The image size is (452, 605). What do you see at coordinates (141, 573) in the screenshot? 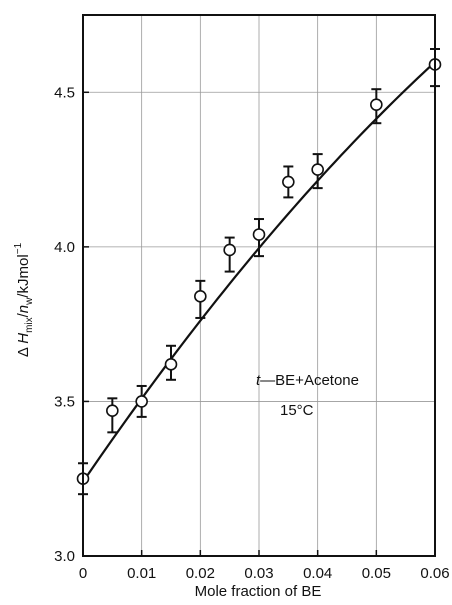
I see `x-tick-label: 0.01` at bounding box center [141, 573].